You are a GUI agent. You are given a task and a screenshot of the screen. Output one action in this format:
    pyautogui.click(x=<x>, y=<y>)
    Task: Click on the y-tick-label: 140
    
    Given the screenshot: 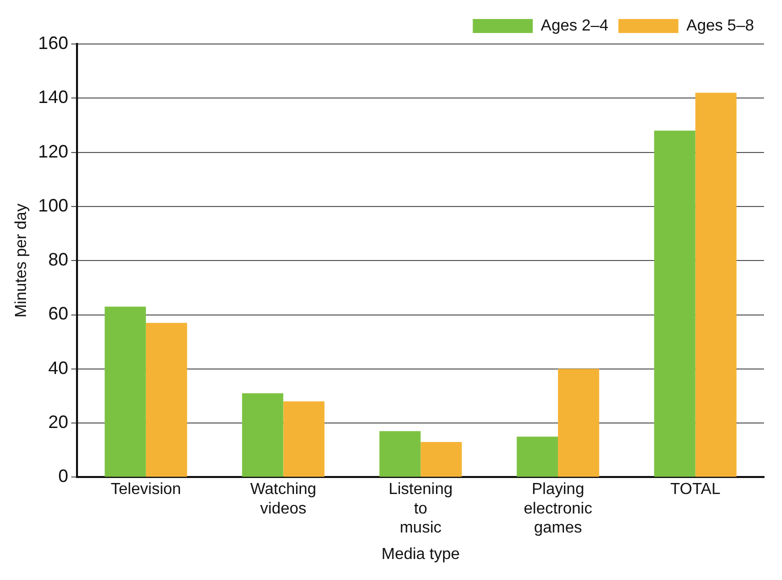 What is the action you would take?
    pyautogui.click(x=53, y=97)
    